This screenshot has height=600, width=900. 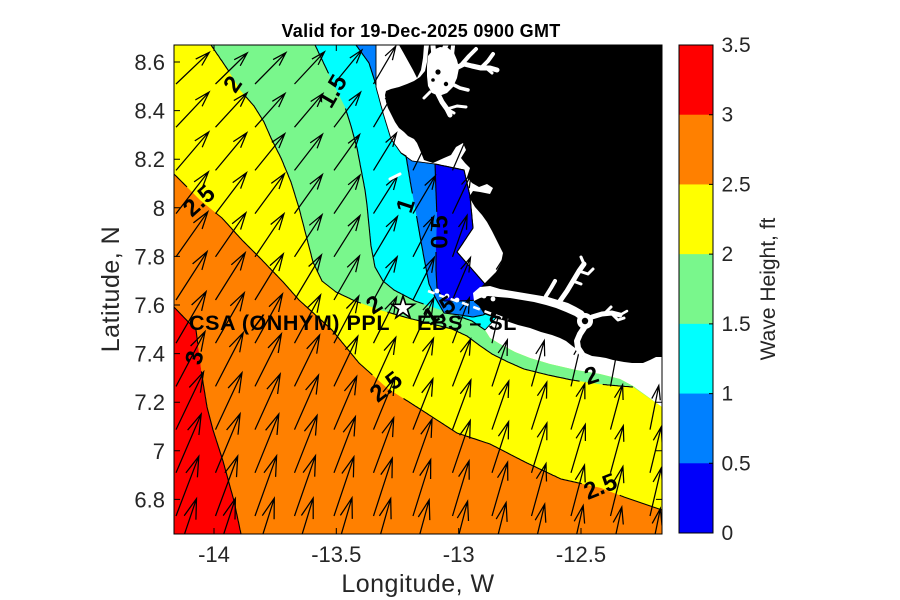 What do you see at coordinates (768, 288) in the screenshot?
I see `svg-text: Wave Height, ft` at bounding box center [768, 288].